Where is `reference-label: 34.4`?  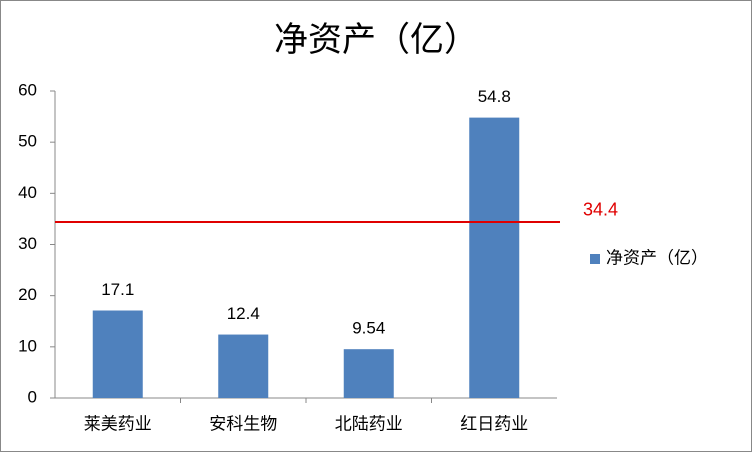 reference-label: 34.4 is located at coordinates (600, 210).